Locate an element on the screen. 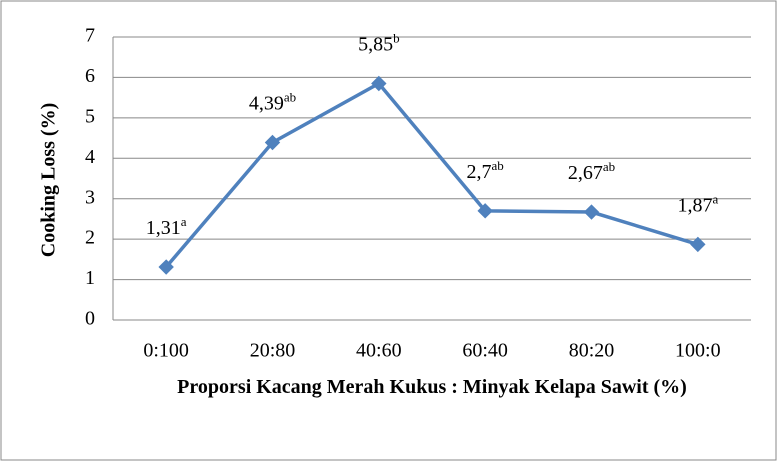 This screenshot has height=461, width=777. y-tick-label: 4 is located at coordinates (90, 157).